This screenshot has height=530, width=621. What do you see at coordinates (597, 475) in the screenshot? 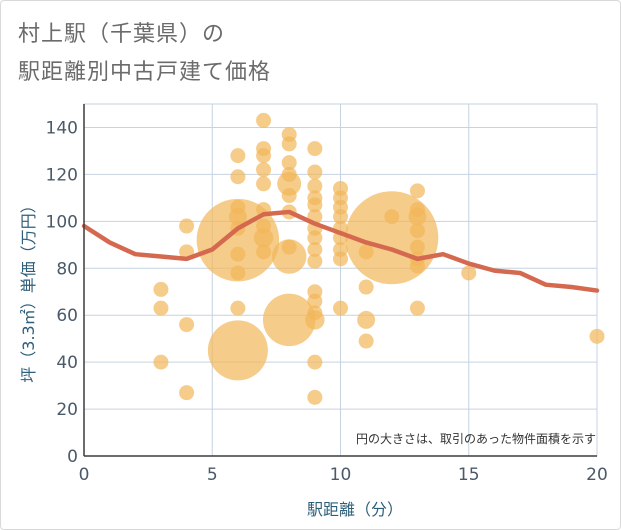
I see `x-tick-label: 20` at bounding box center [597, 475].